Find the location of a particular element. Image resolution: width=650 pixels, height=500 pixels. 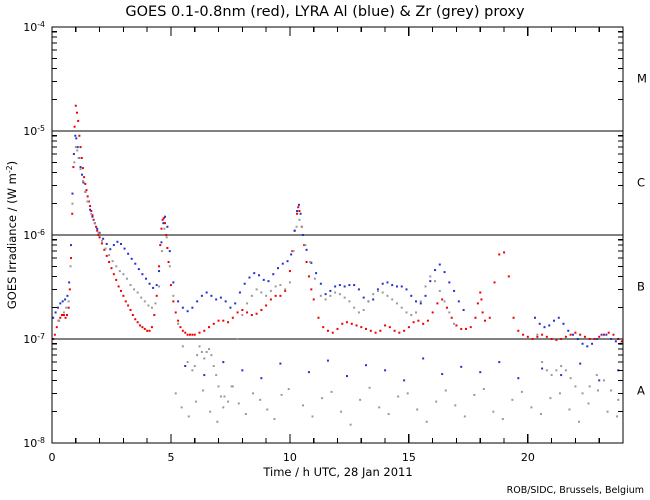

y-axis-ticks is located at coordinates (56, 235).